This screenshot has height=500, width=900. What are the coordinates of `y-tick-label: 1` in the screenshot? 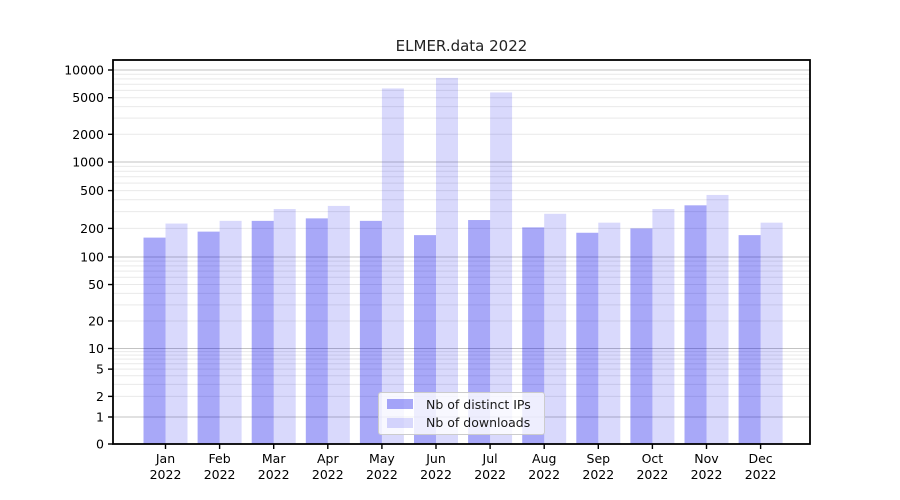 It's located at (100, 417).